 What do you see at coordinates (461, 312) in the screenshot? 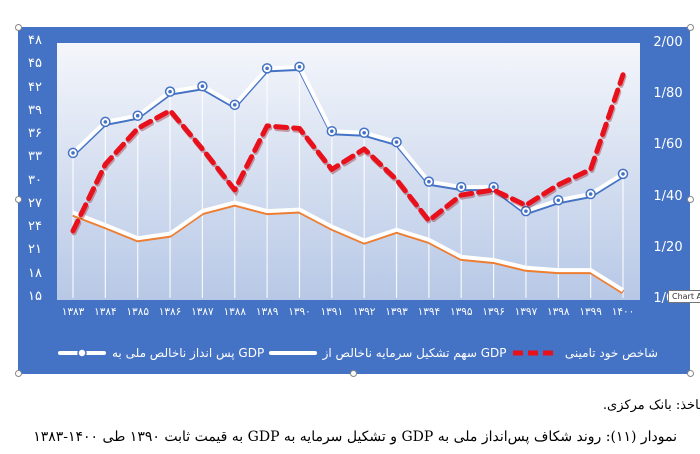
I see `x-tick-label: ۱۳۹۵` at bounding box center [461, 312].